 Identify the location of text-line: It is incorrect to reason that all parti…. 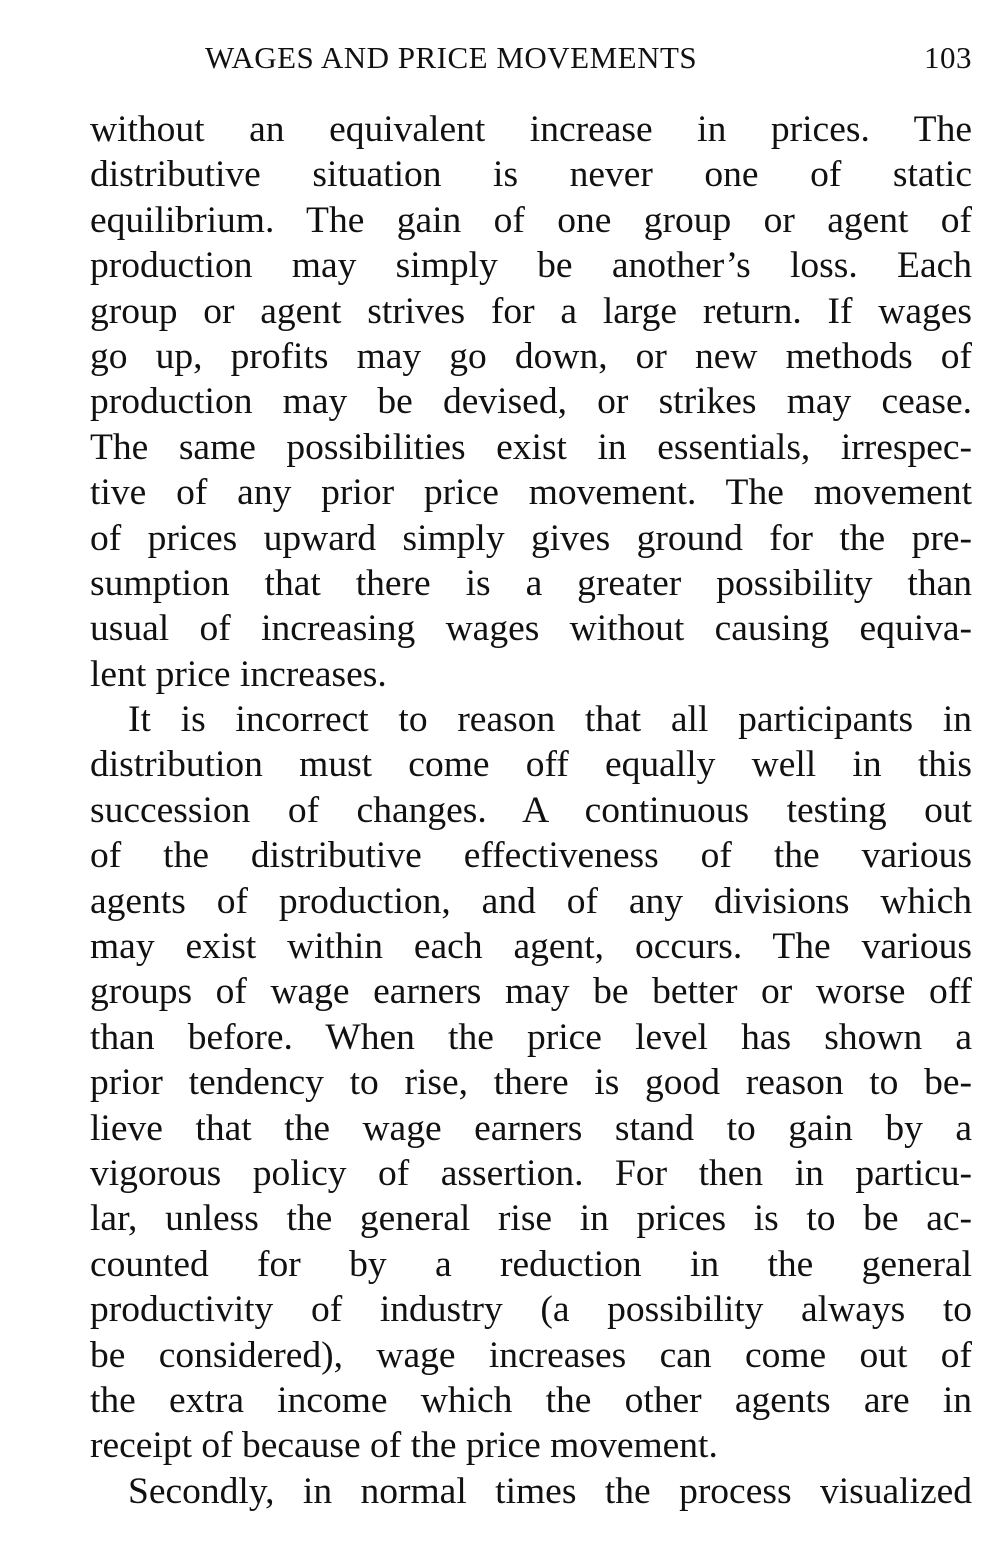
(550, 720).